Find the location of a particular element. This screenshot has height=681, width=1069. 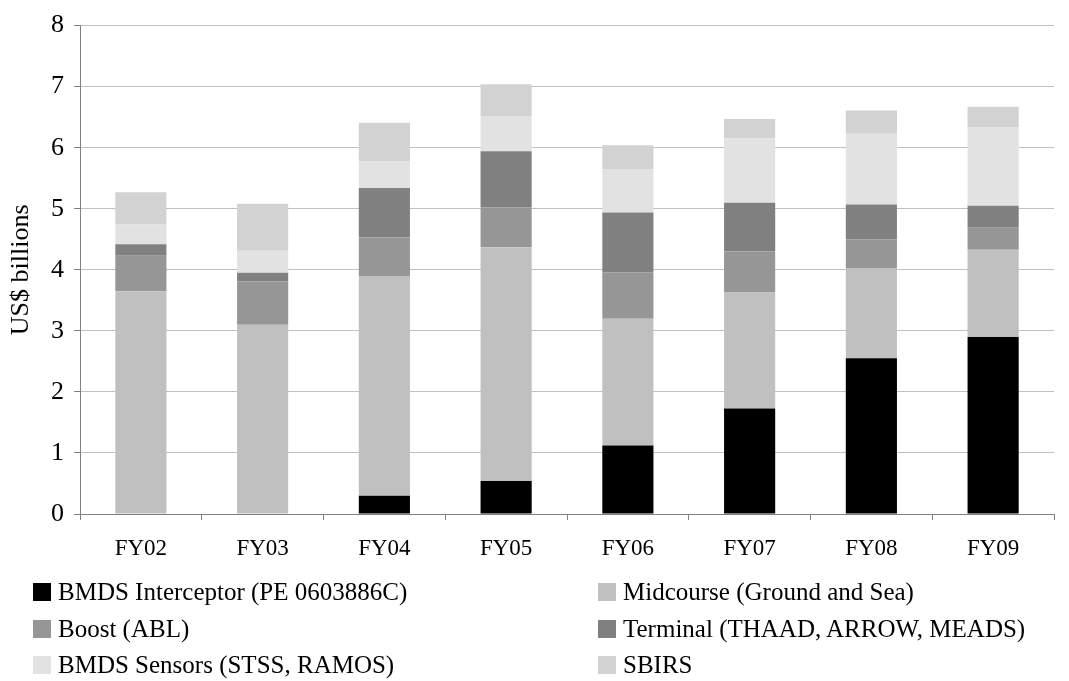

y-tick-label: 3 is located at coordinates (57, 329).